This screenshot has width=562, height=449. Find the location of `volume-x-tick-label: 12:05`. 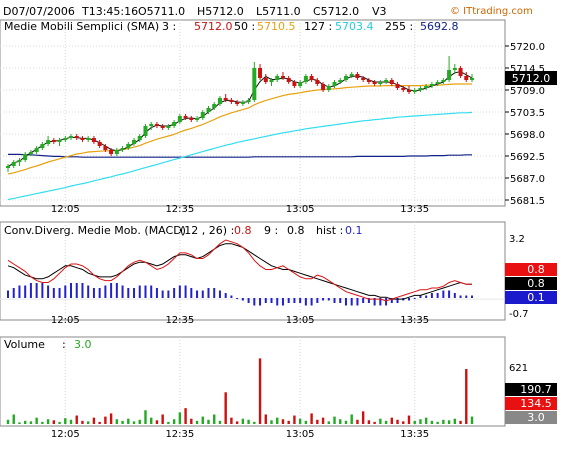

volume-x-tick-label: 12:05 is located at coordinates (65, 434).